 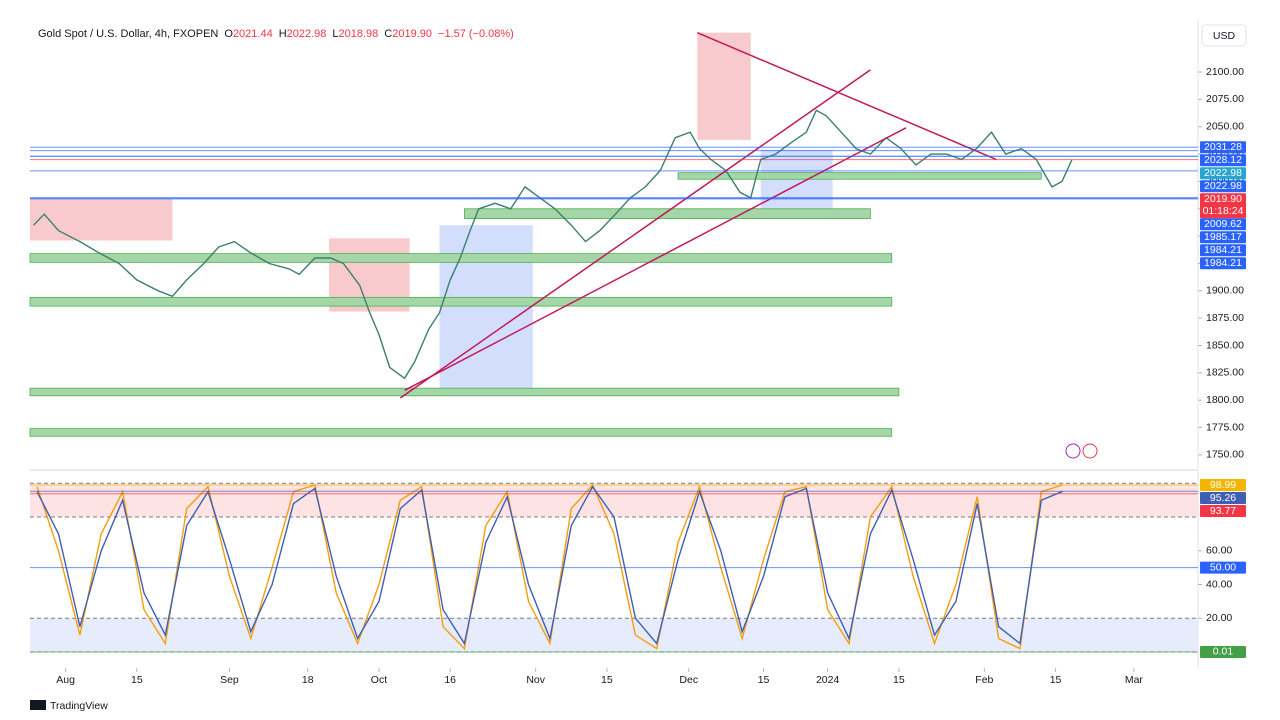 I want to click on level-label: 98.99, so click(x=1223, y=485).